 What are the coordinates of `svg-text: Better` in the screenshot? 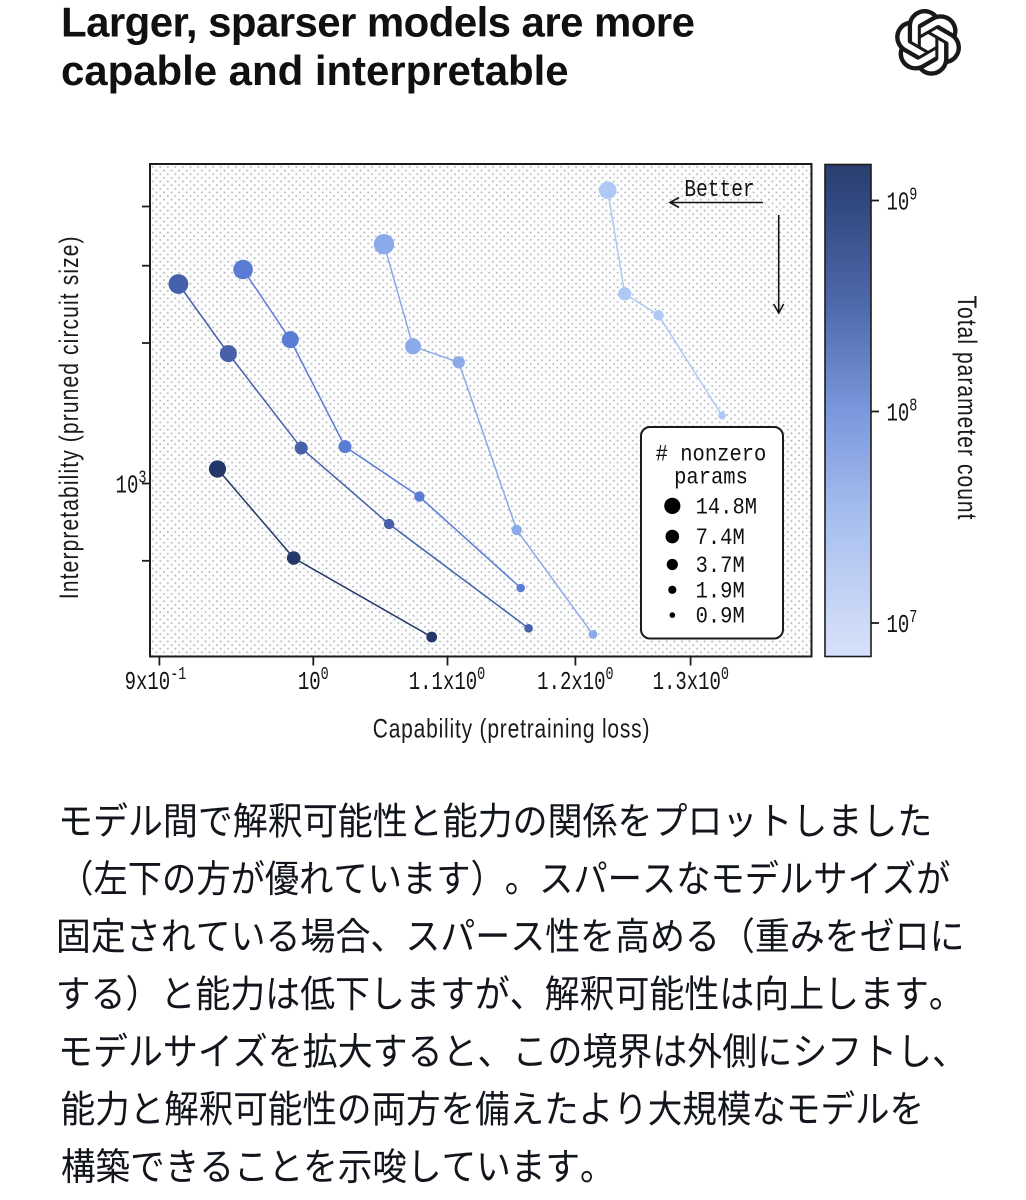 It's located at (719, 190).